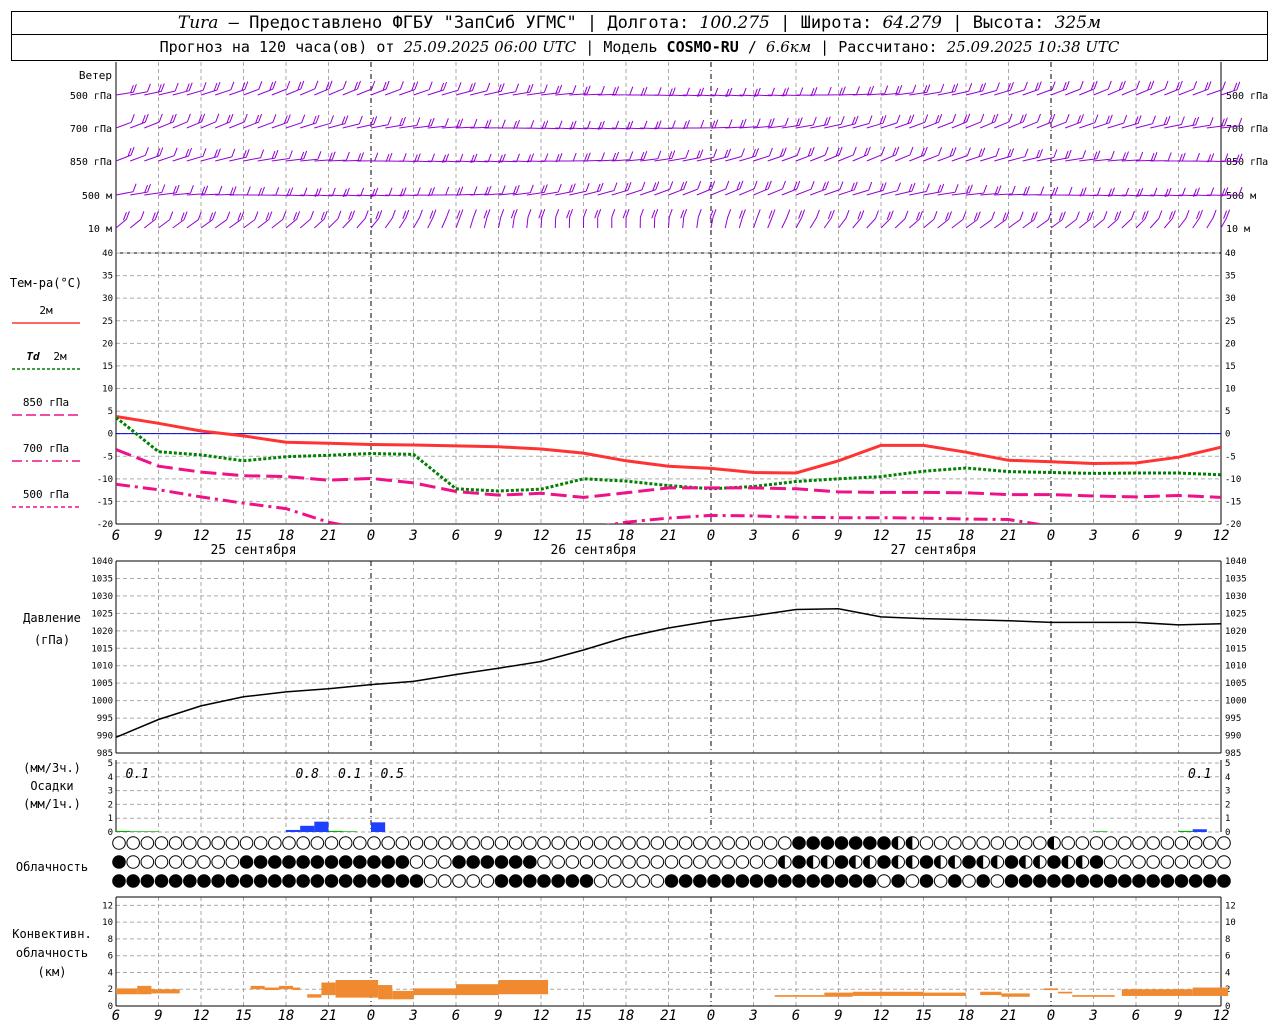  Describe the element at coordinates (668, 1016) in the screenshot. I see `hour-tick-label-bottom: 21` at that location.